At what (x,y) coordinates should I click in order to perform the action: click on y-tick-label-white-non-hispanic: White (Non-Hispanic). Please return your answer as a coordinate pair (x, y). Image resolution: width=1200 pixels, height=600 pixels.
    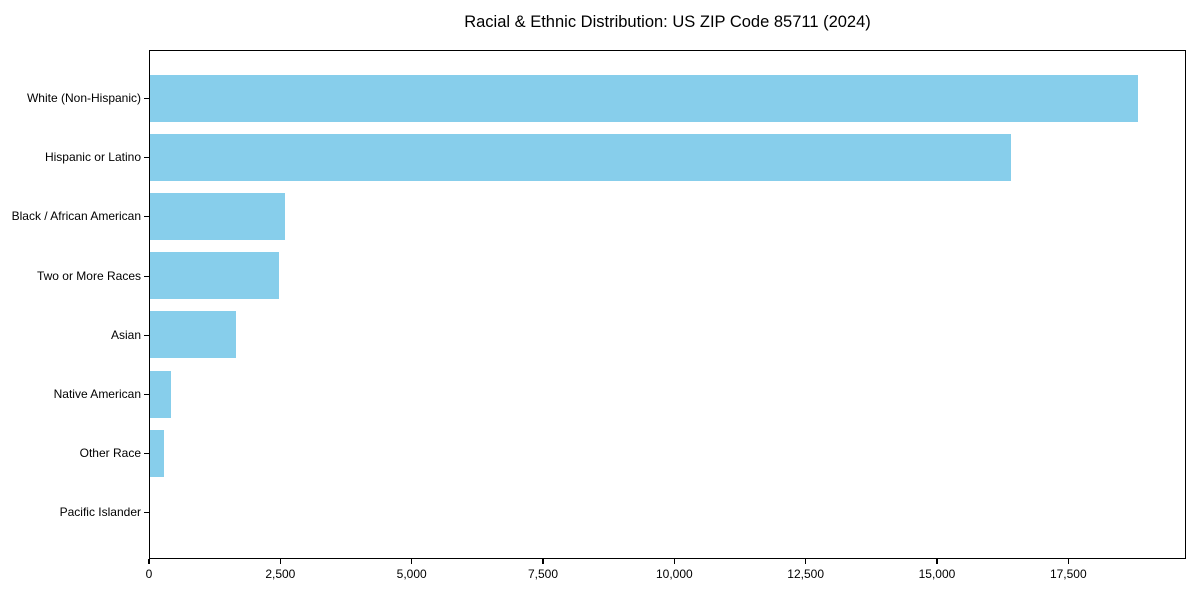
    Looking at the image, I should click on (83, 98).